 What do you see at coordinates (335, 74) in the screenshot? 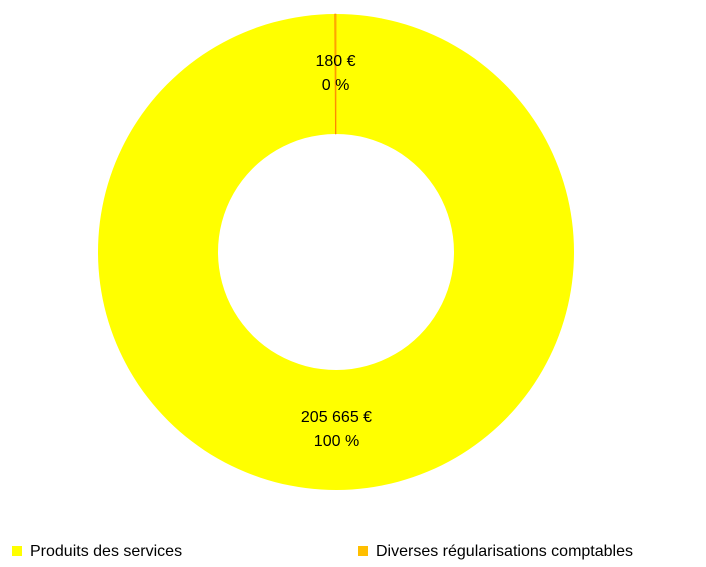
I see `slice` at bounding box center [335, 74].